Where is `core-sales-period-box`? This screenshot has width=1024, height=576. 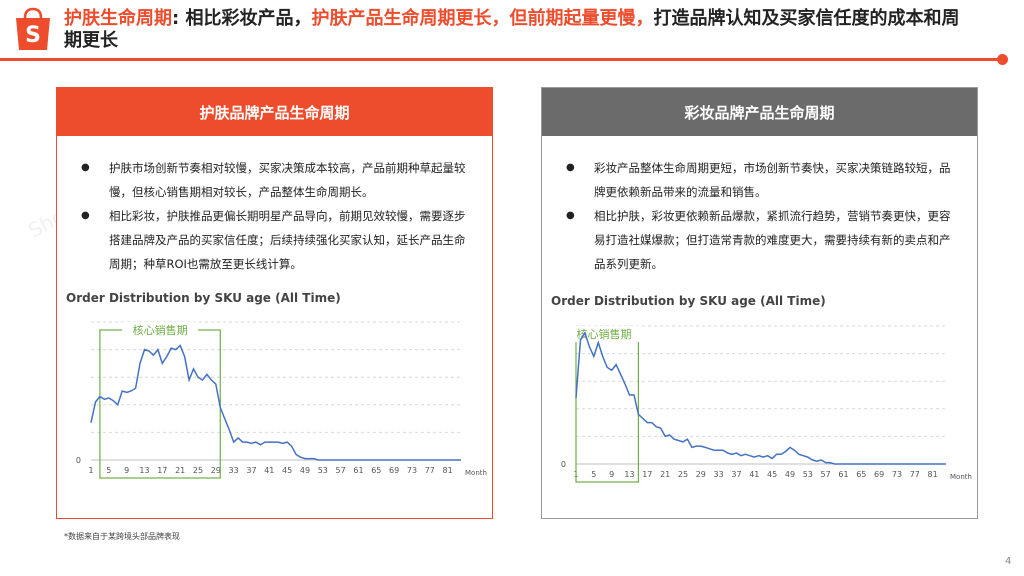
core-sales-period-box is located at coordinates (607, 408).